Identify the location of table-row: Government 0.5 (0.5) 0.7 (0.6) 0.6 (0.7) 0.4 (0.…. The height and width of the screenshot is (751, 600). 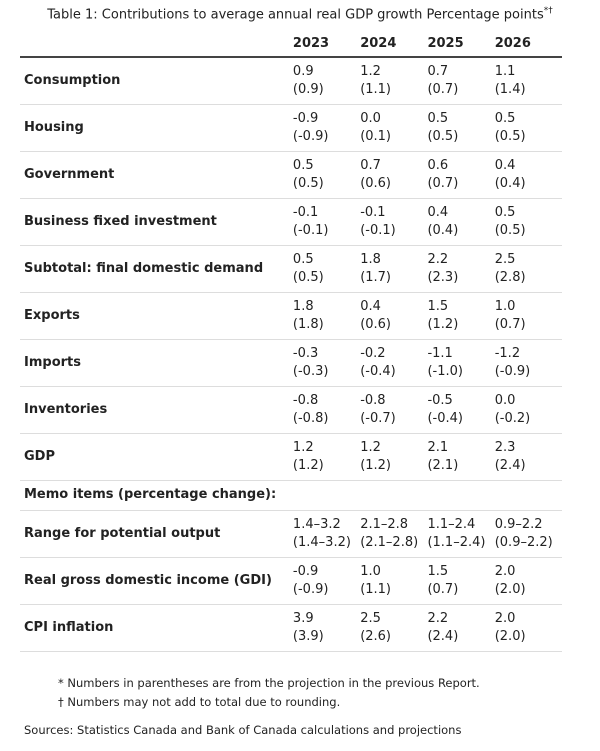
(291, 174).